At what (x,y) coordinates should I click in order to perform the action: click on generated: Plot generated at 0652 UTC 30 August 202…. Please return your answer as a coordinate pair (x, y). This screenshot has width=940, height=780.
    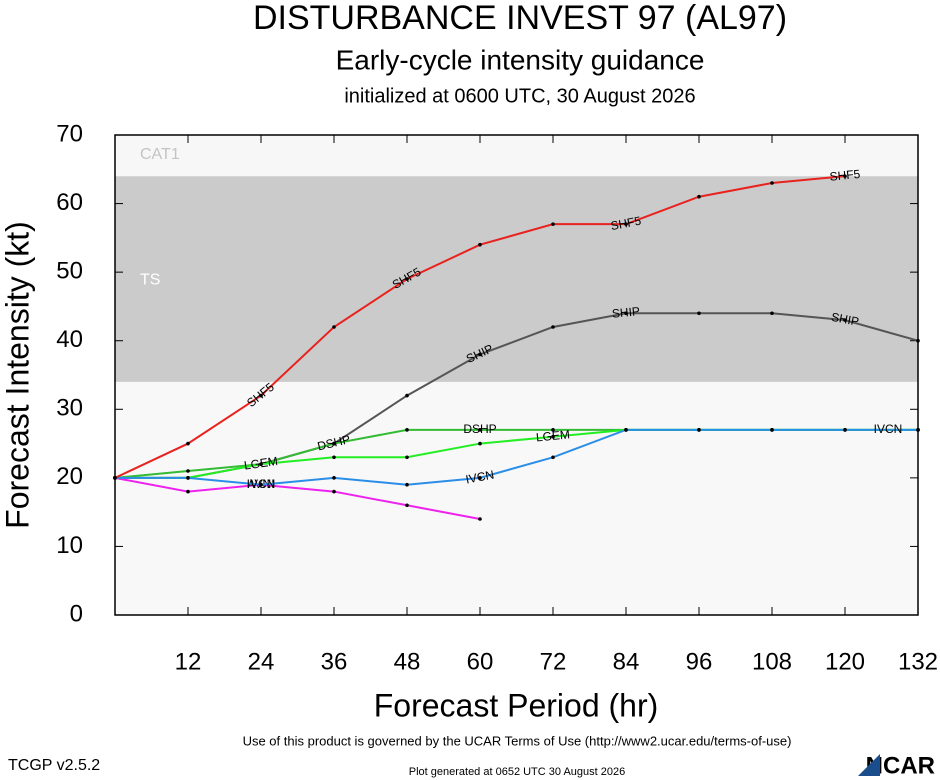
    Looking at the image, I should click on (517, 772).